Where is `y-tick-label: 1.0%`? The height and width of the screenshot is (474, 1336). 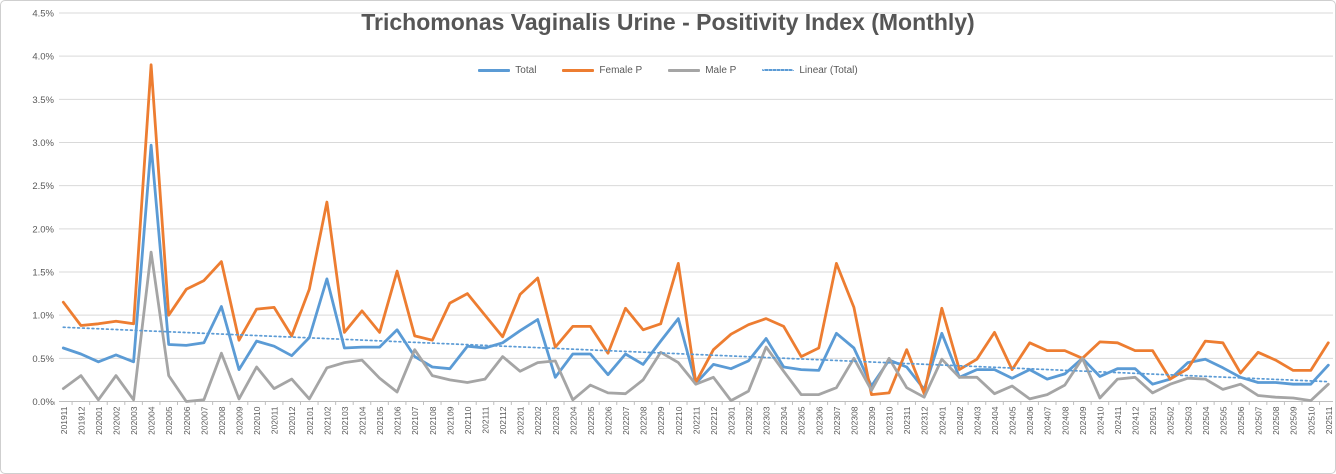 y-tick-label: 1.0% is located at coordinates (43, 316).